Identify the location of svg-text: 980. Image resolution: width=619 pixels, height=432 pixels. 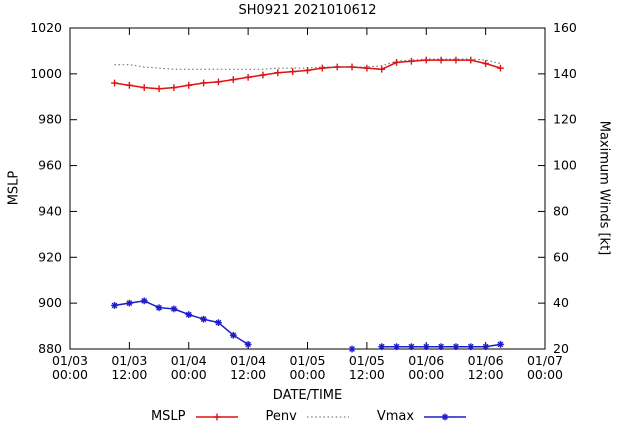
(50, 119).